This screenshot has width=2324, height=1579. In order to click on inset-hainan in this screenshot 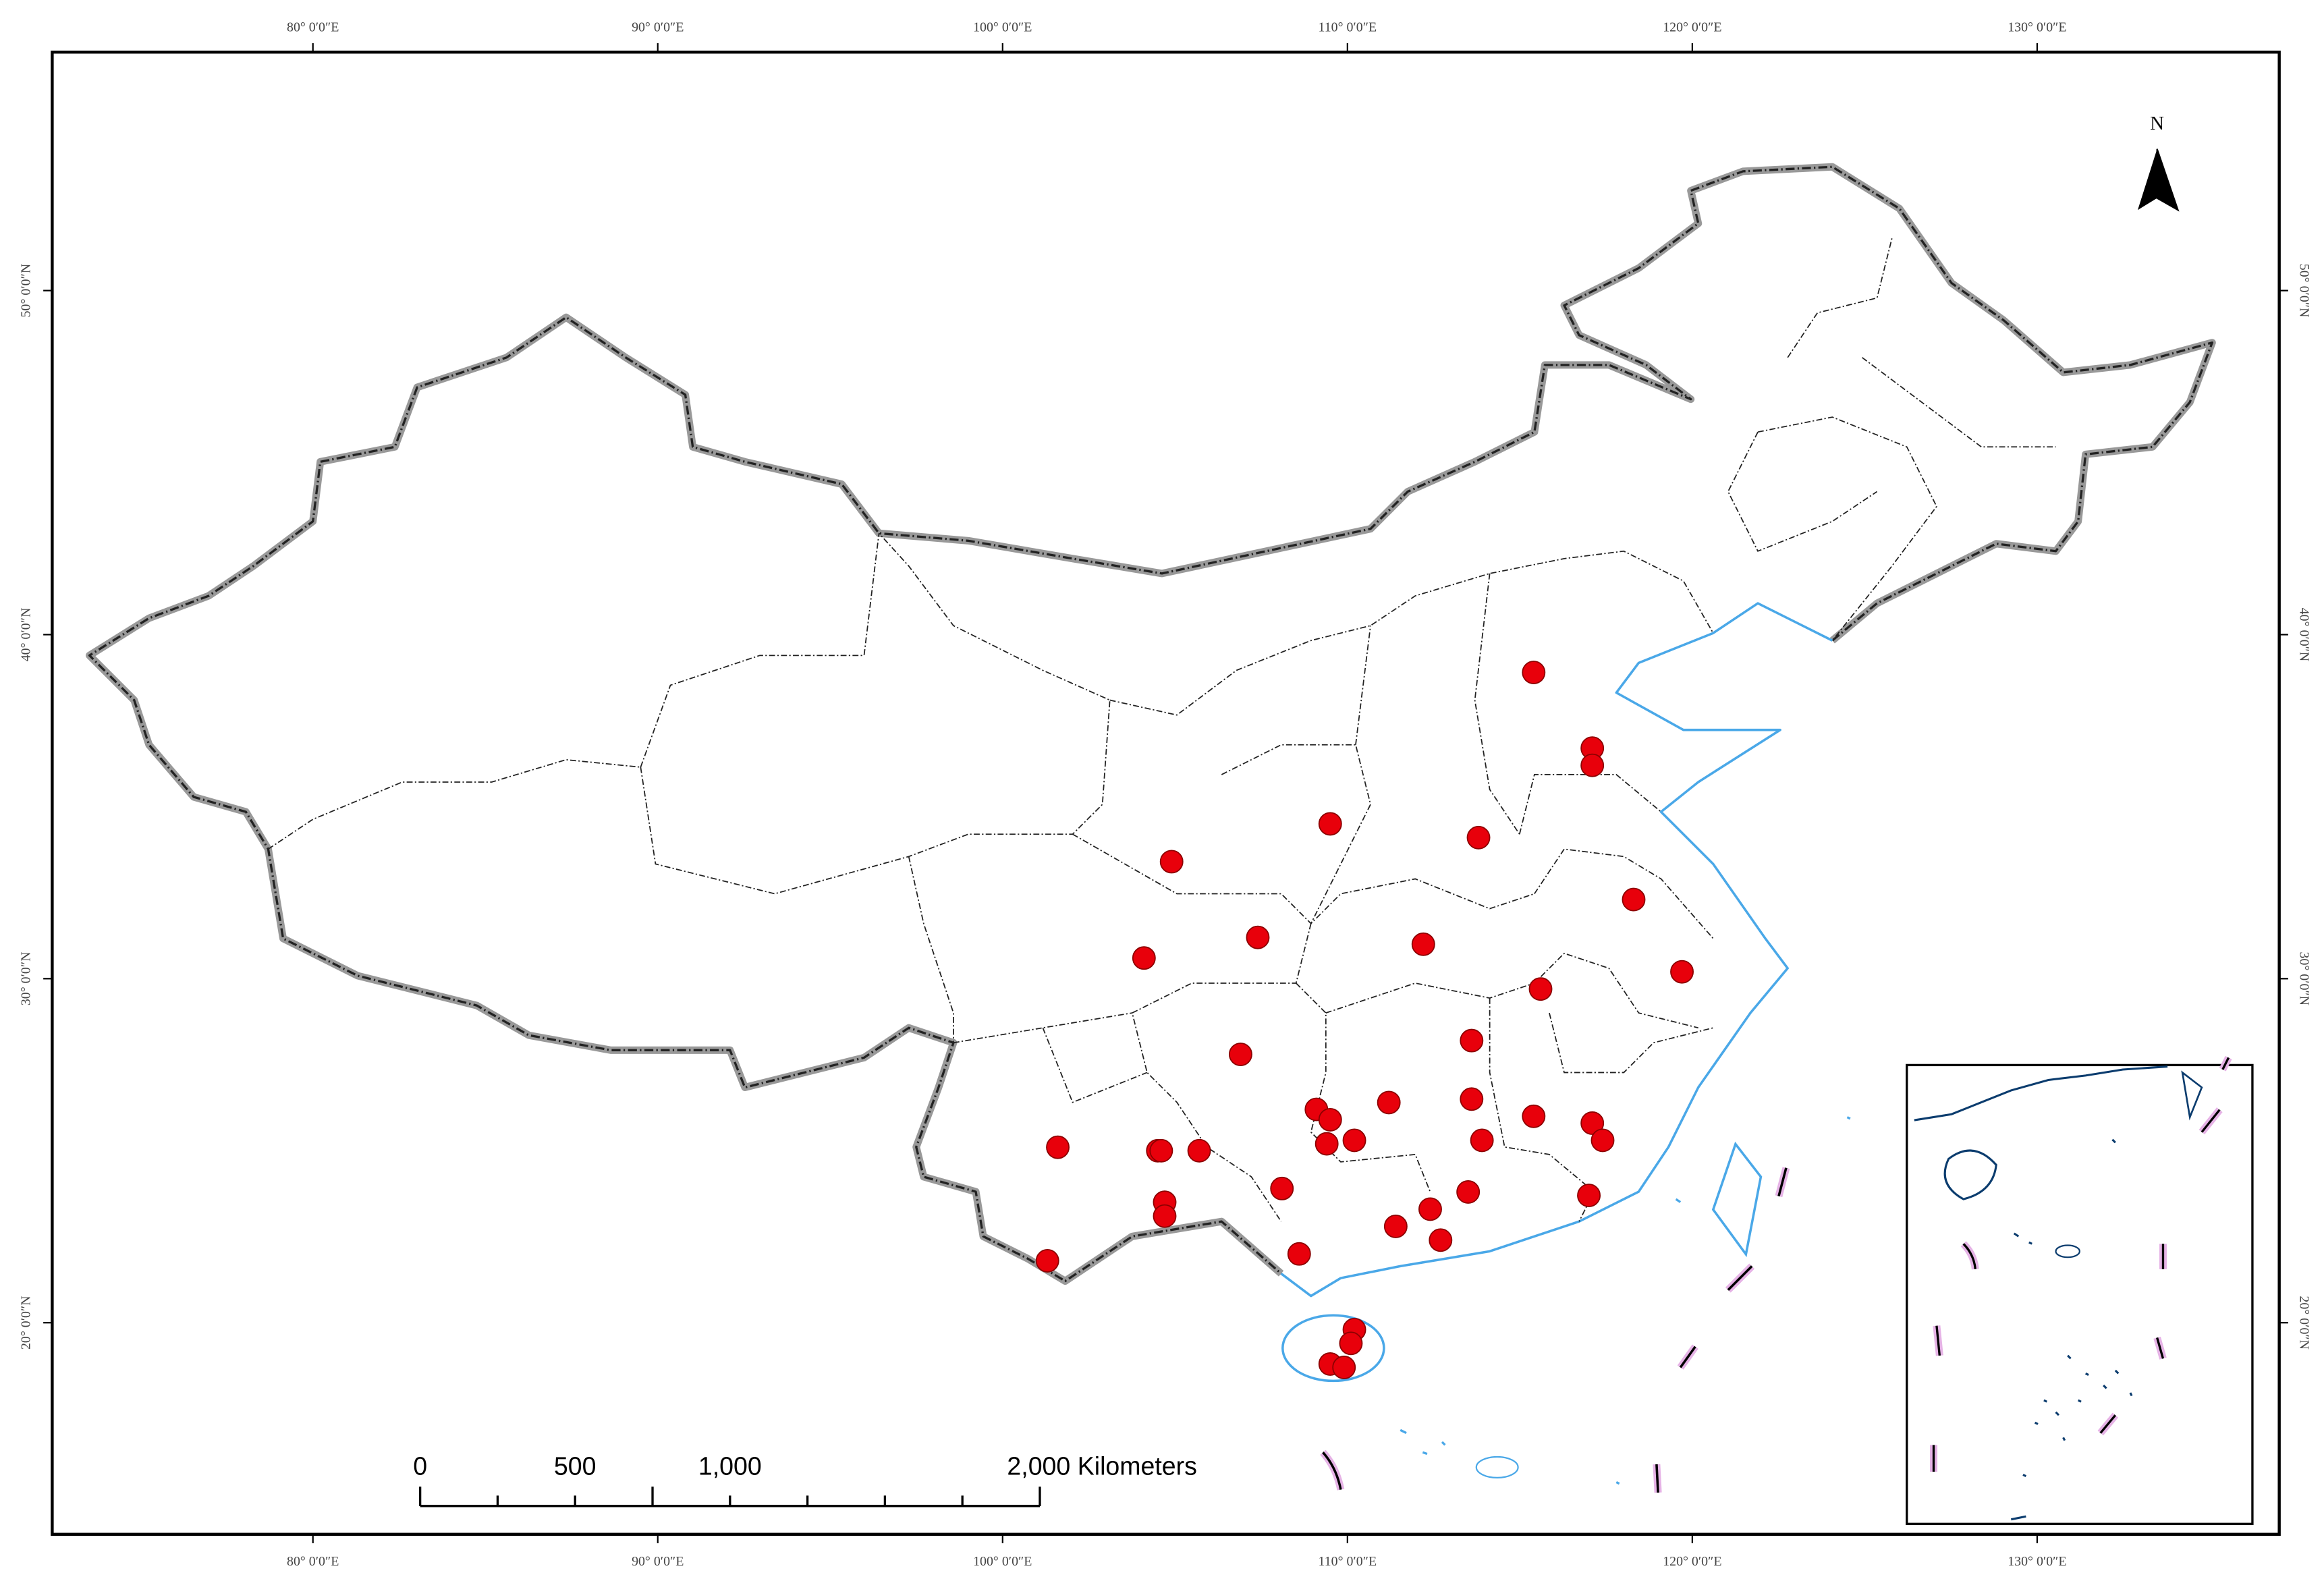, I will do `click(1970, 1174)`.